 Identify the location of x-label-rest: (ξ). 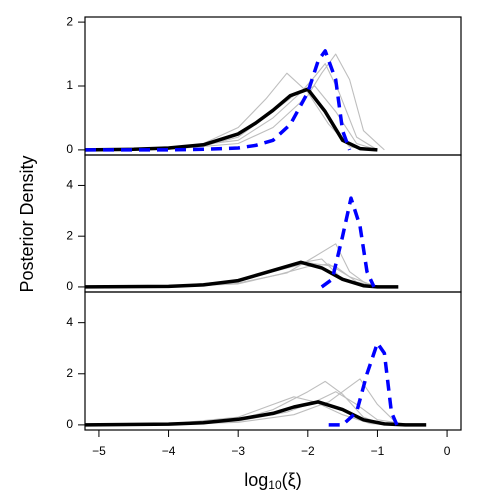
(292, 480).